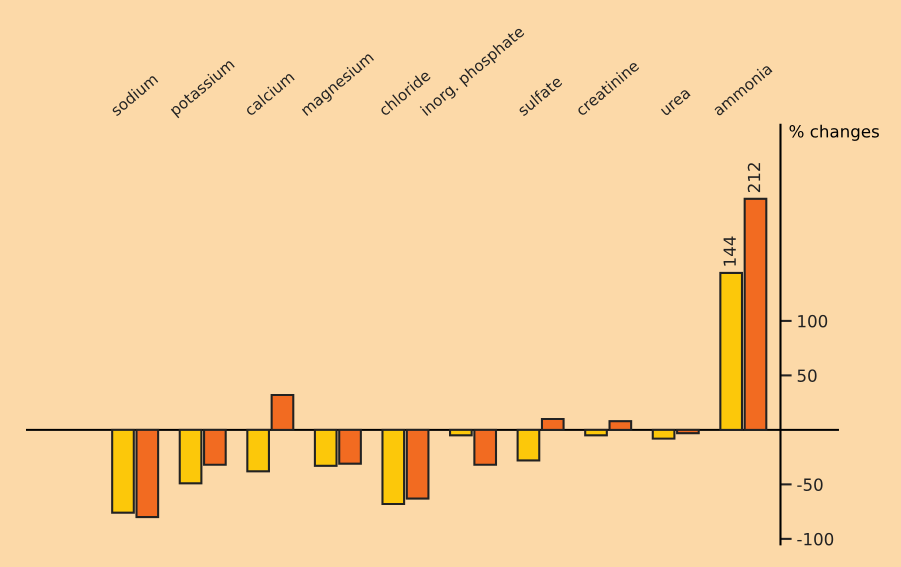  Describe the element at coordinates (810, 484) in the screenshot. I see `y-tick-label: -50` at that location.